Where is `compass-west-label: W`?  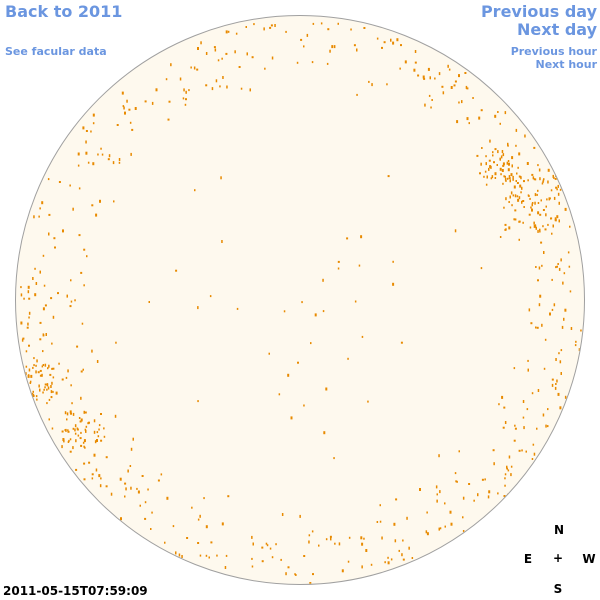
compass-west-label: W is located at coordinates (589, 559).